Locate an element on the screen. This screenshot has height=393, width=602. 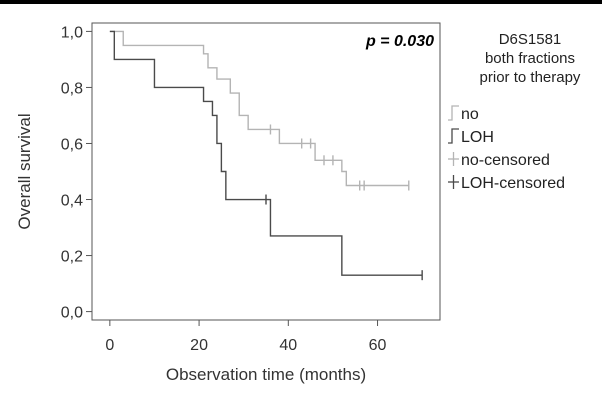
legend-entry-label: no-censored is located at coordinates (505, 160).